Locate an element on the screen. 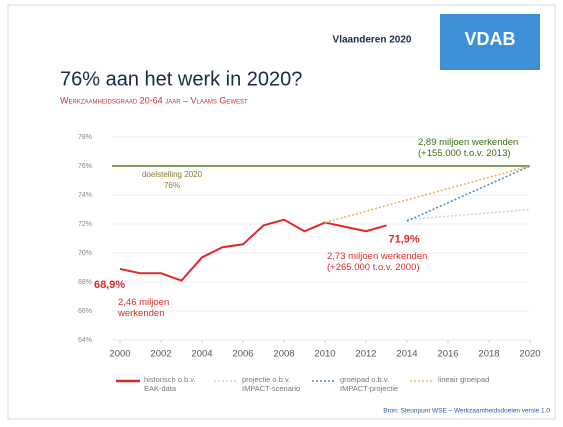  x-tick-label: 2000 is located at coordinates (119, 354).